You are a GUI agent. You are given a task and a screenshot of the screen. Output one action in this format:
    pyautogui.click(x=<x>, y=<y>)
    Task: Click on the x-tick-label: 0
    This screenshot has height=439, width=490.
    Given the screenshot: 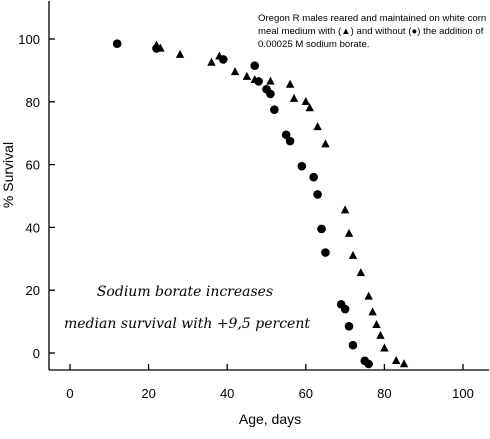 What is the action you would take?
    pyautogui.click(x=69, y=393)
    